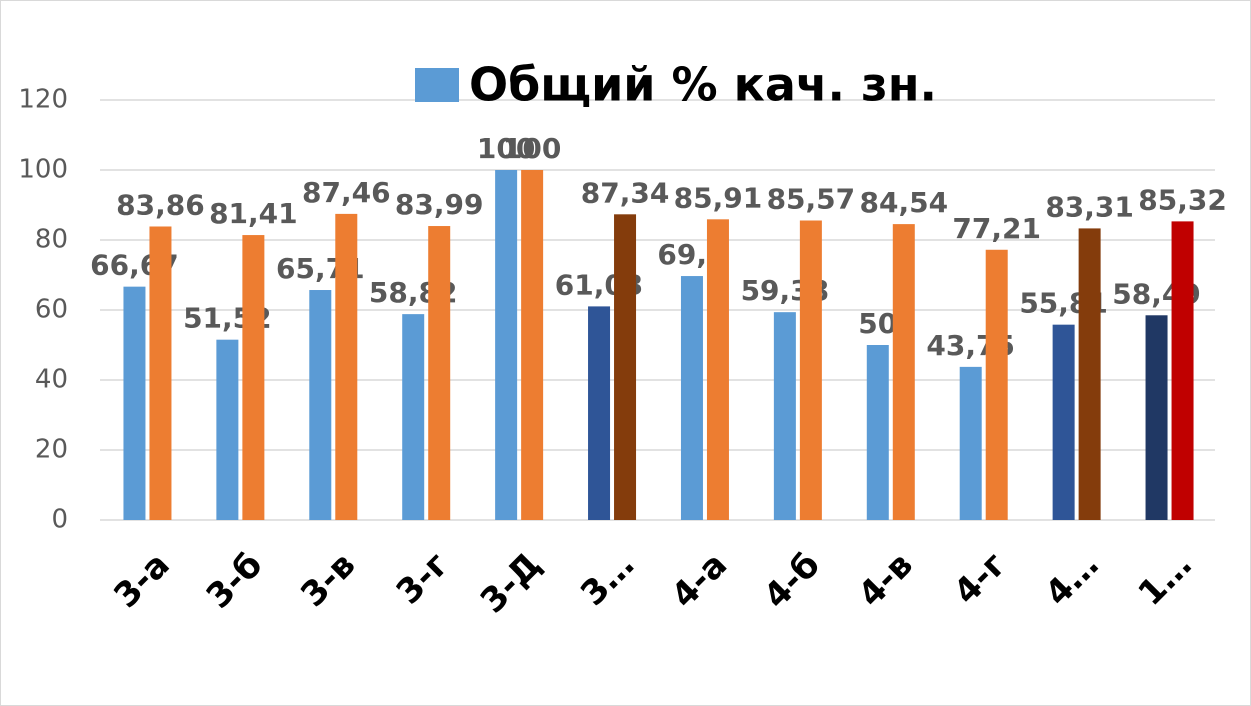  I want to click on data-label: 77,21, so click(996, 228).